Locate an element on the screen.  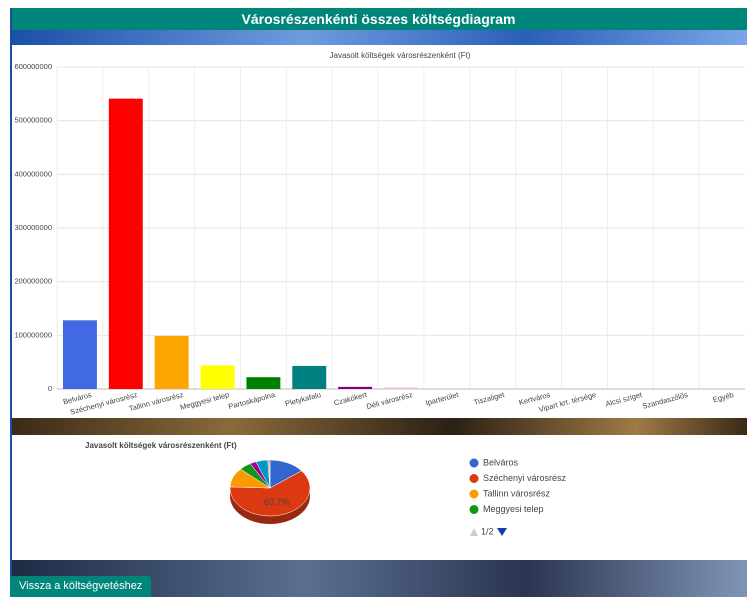
pager-text: 1/2 is located at coordinates (487, 531).